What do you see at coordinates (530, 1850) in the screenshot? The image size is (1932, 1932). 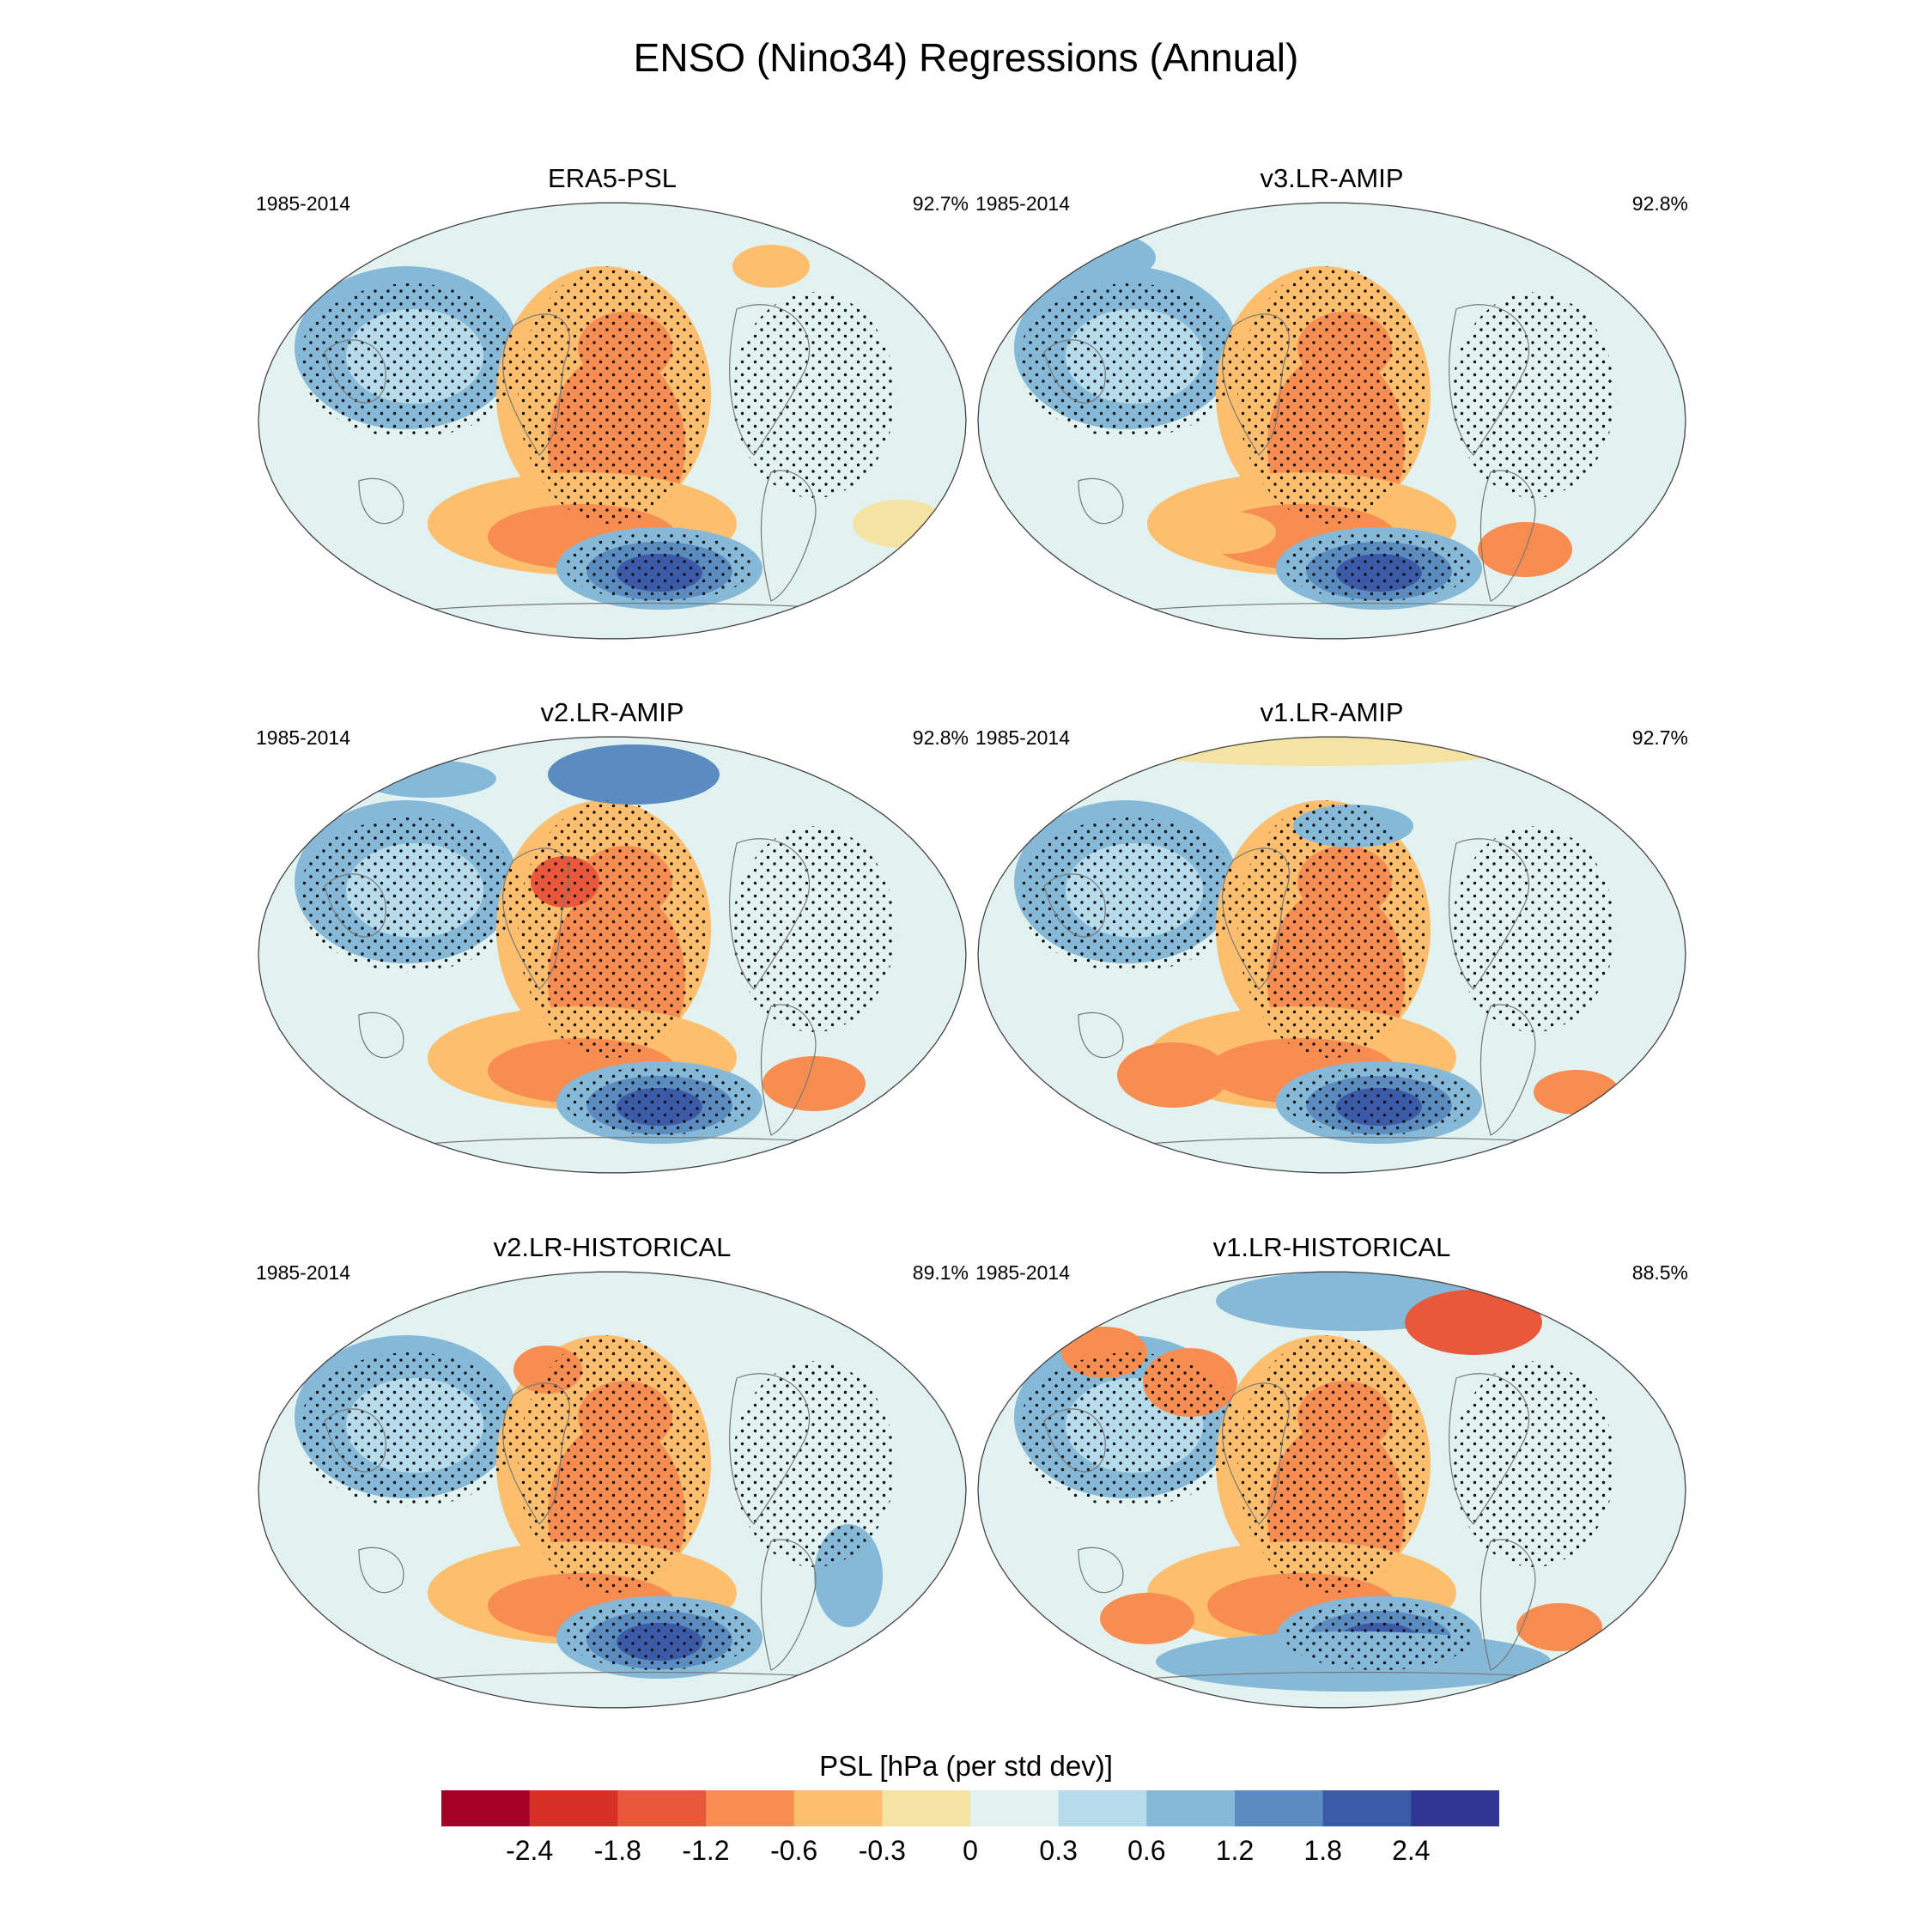 I see `colorbar-tick-label: -2.4` at bounding box center [530, 1850].